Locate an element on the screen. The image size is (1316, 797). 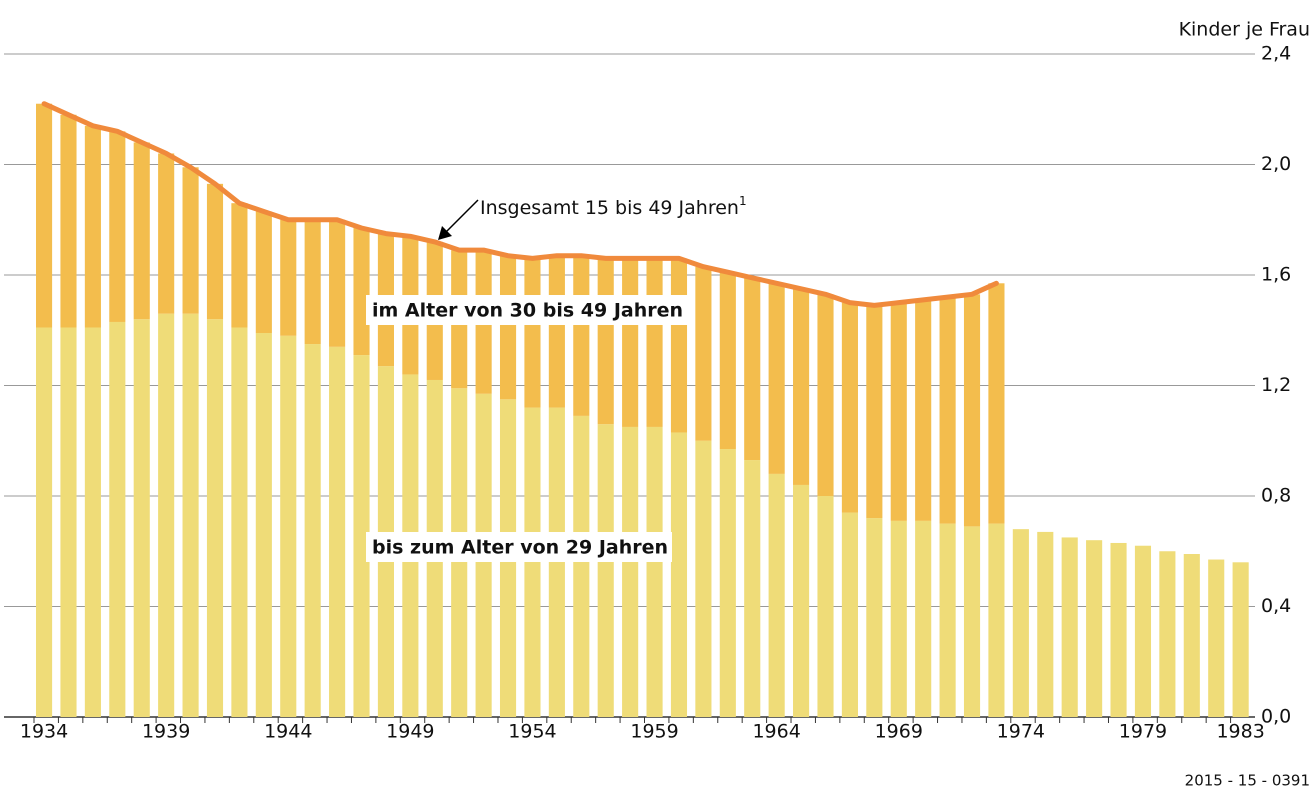
x-tick-label: 1974 is located at coordinates (1021, 732).